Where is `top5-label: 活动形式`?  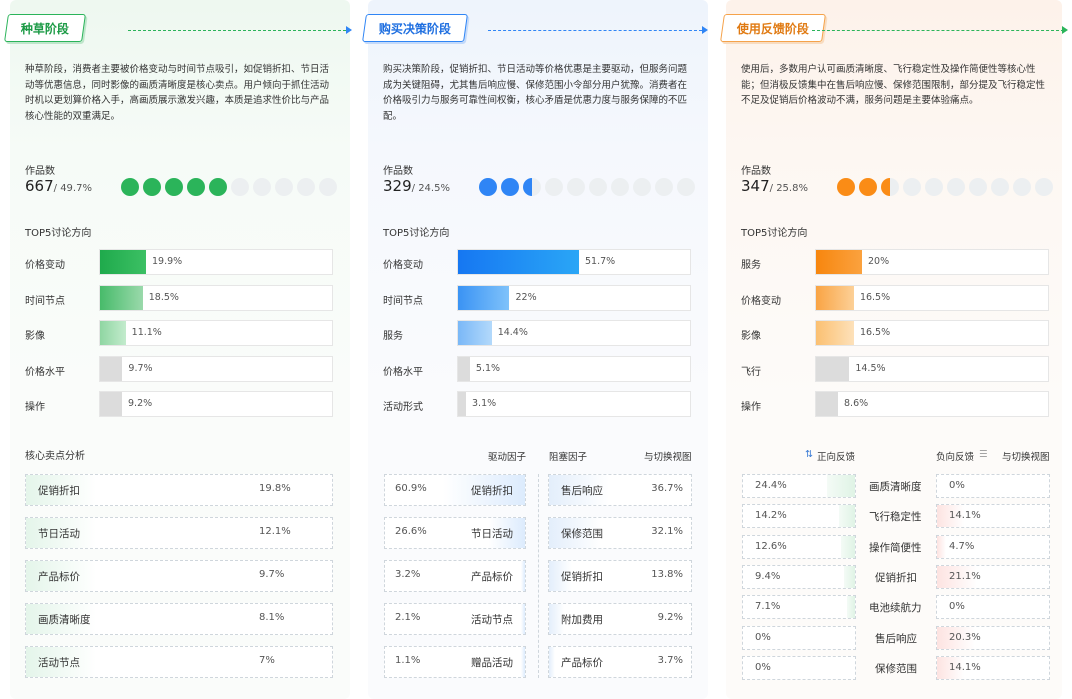
top5-label: 活动形式 is located at coordinates (403, 407).